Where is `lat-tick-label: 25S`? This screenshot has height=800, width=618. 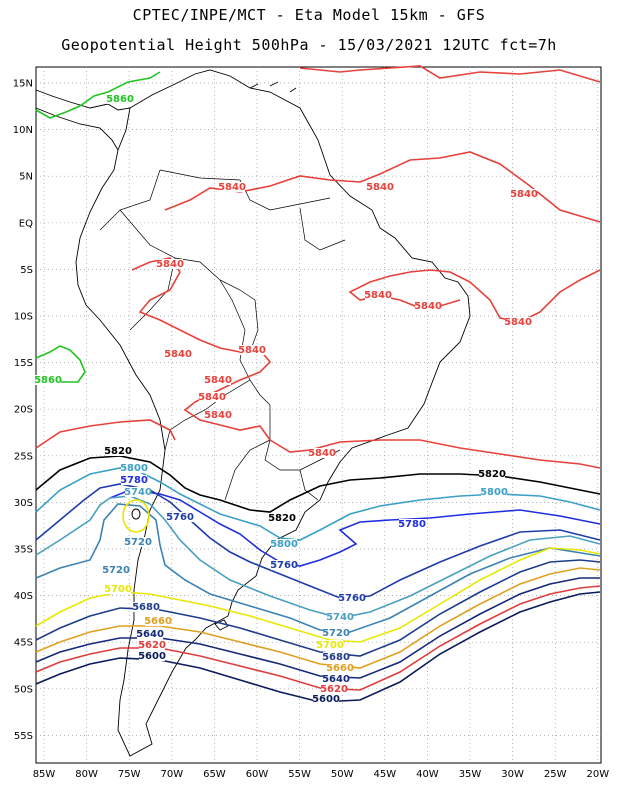 lat-tick-label: 25S is located at coordinates (23, 456).